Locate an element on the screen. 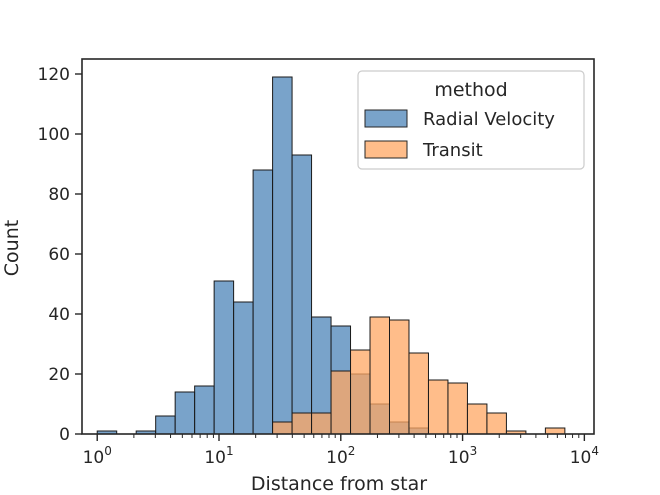  legend-label-transit: Transit is located at coordinates (452, 150).